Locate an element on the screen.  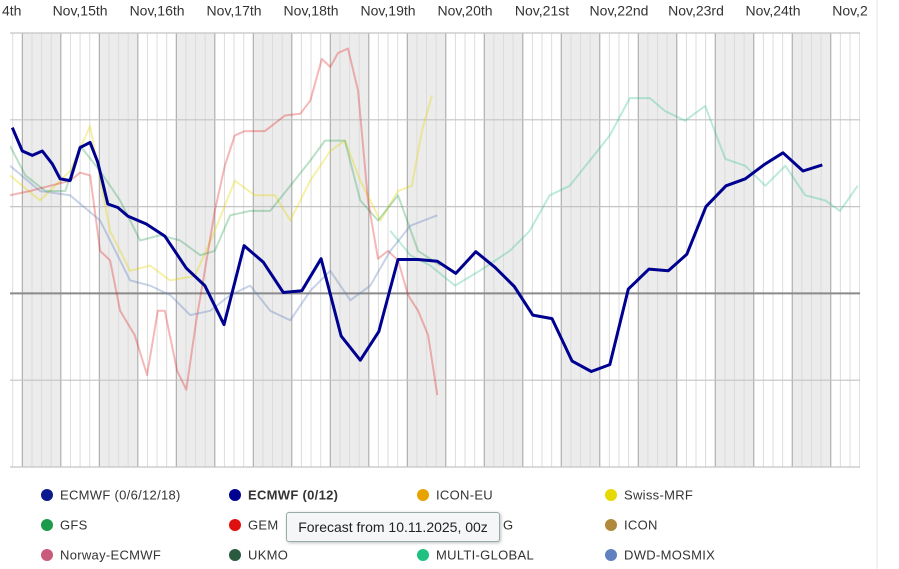
legend-label: MULTI-GLOBAL is located at coordinates (485, 554).